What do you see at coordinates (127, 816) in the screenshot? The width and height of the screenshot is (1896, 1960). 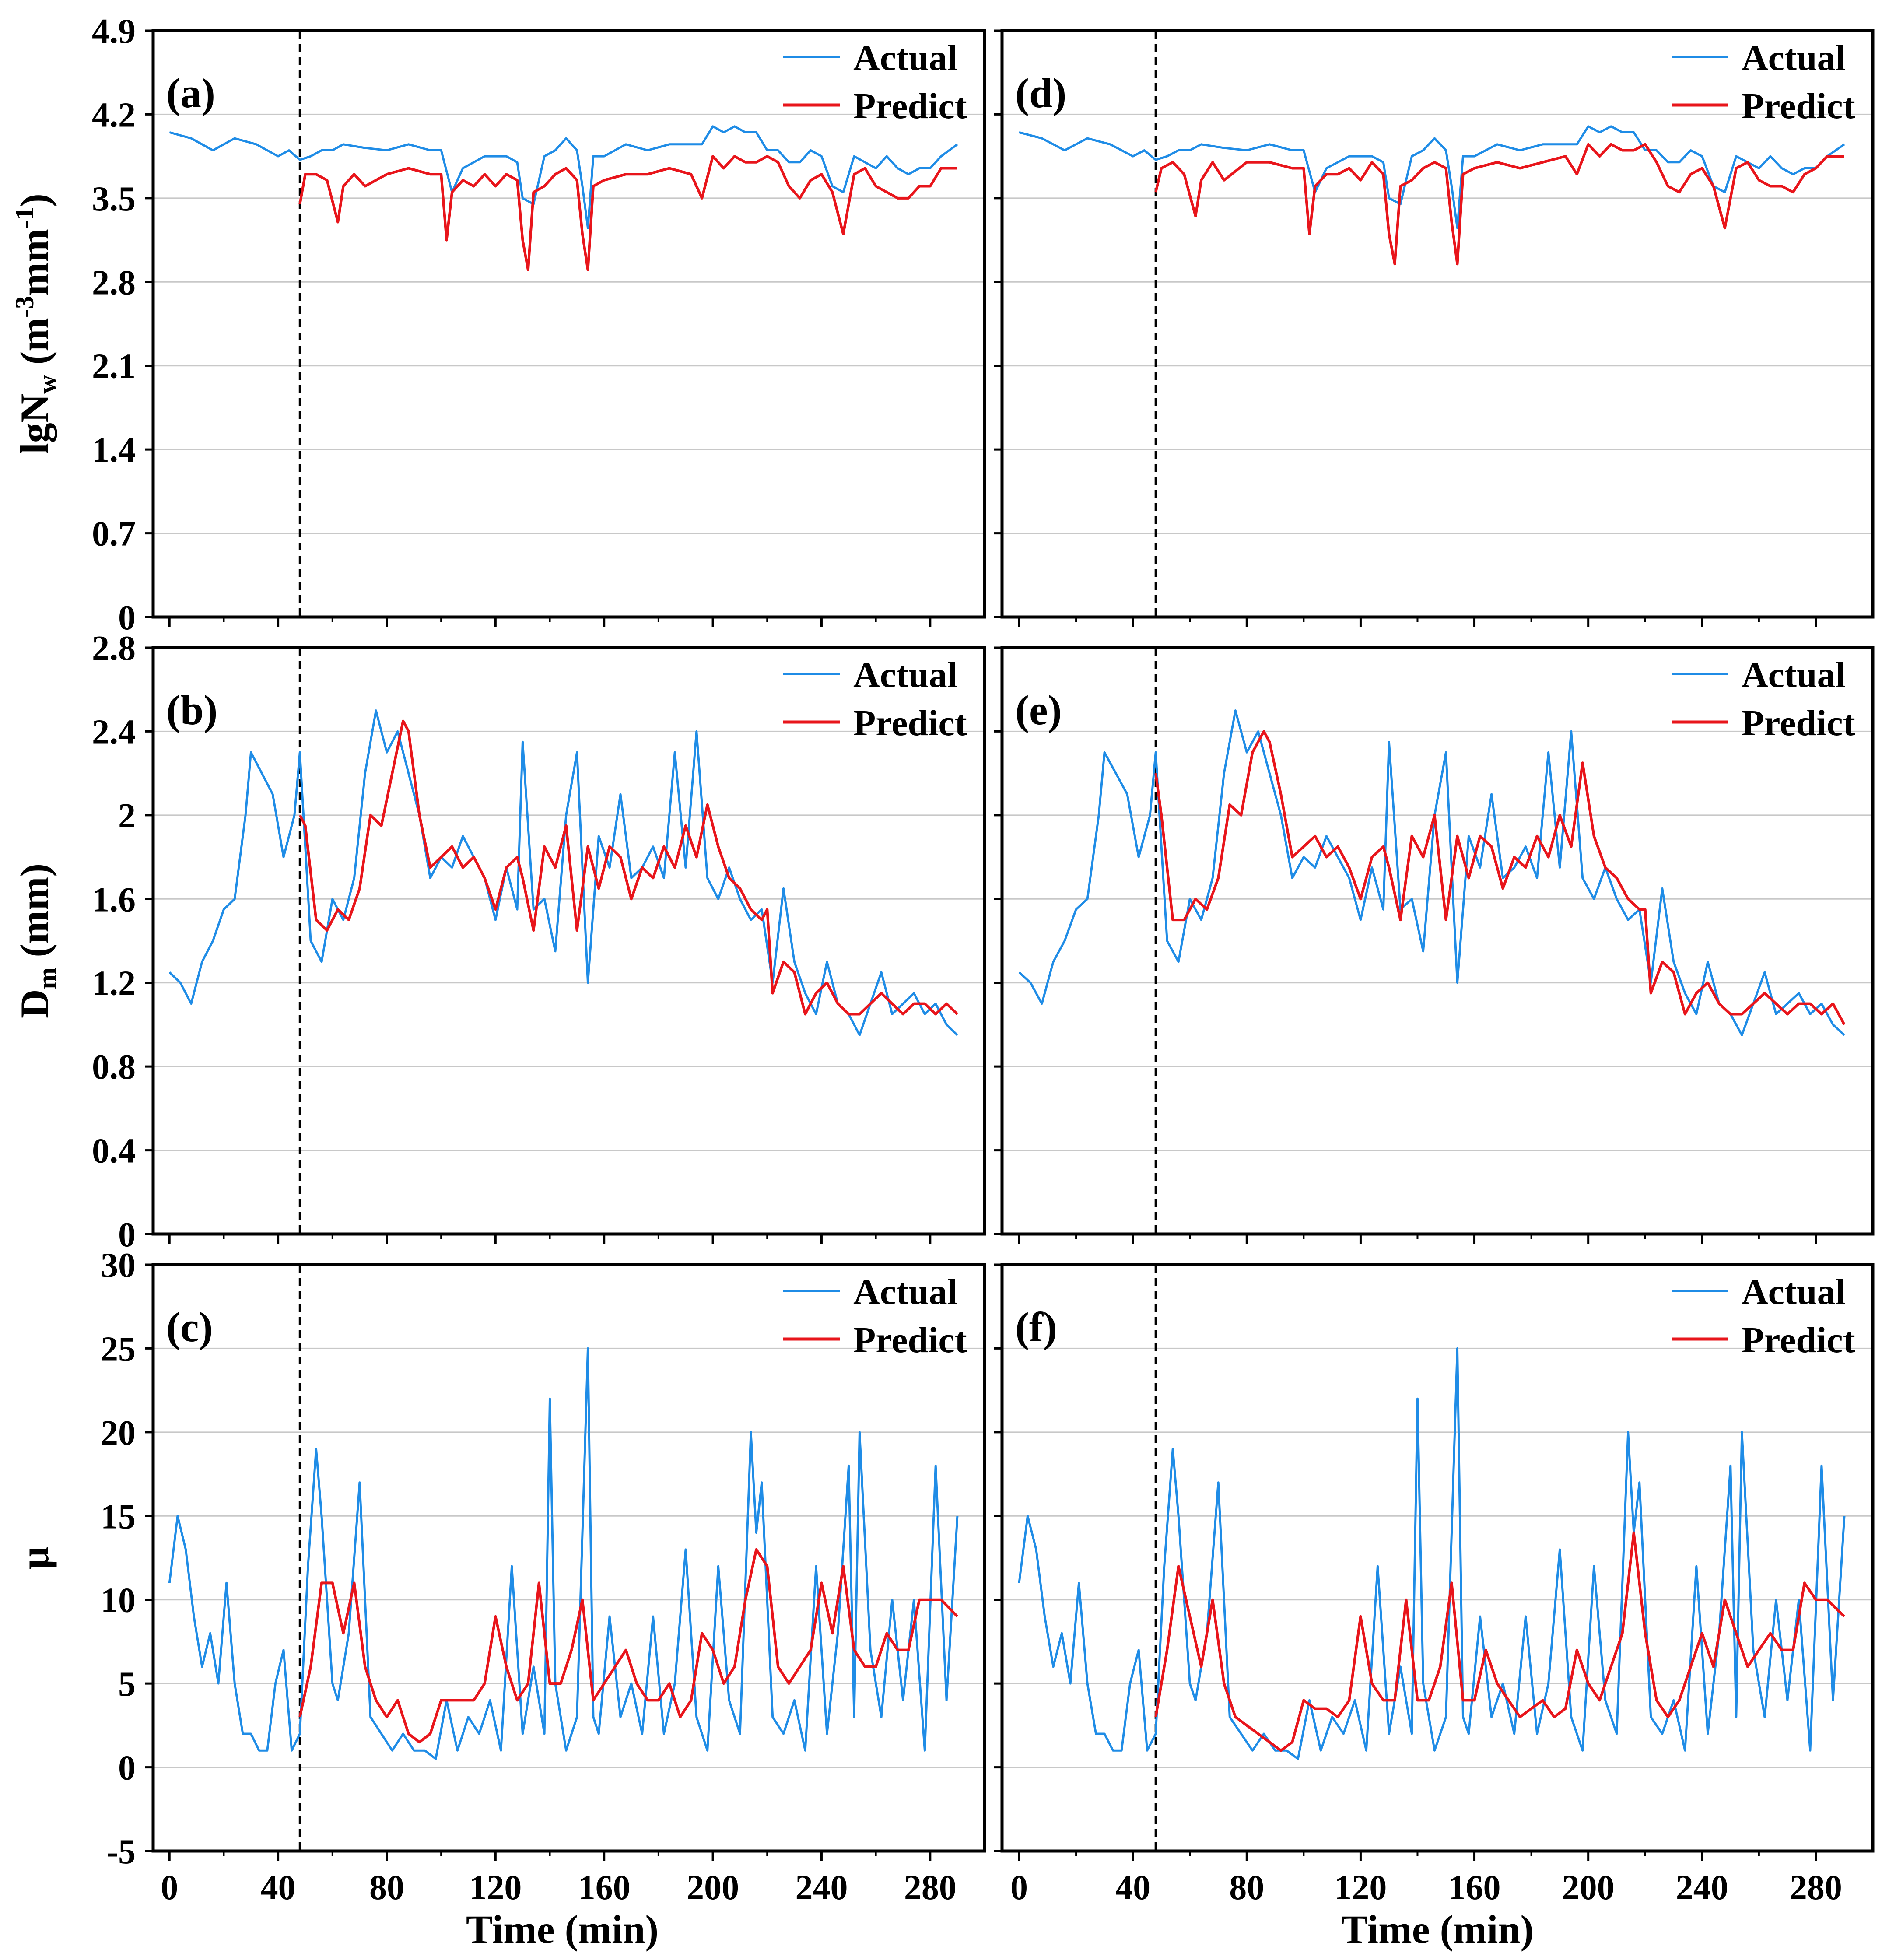 I see `y-tick-label: 2` at bounding box center [127, 816].